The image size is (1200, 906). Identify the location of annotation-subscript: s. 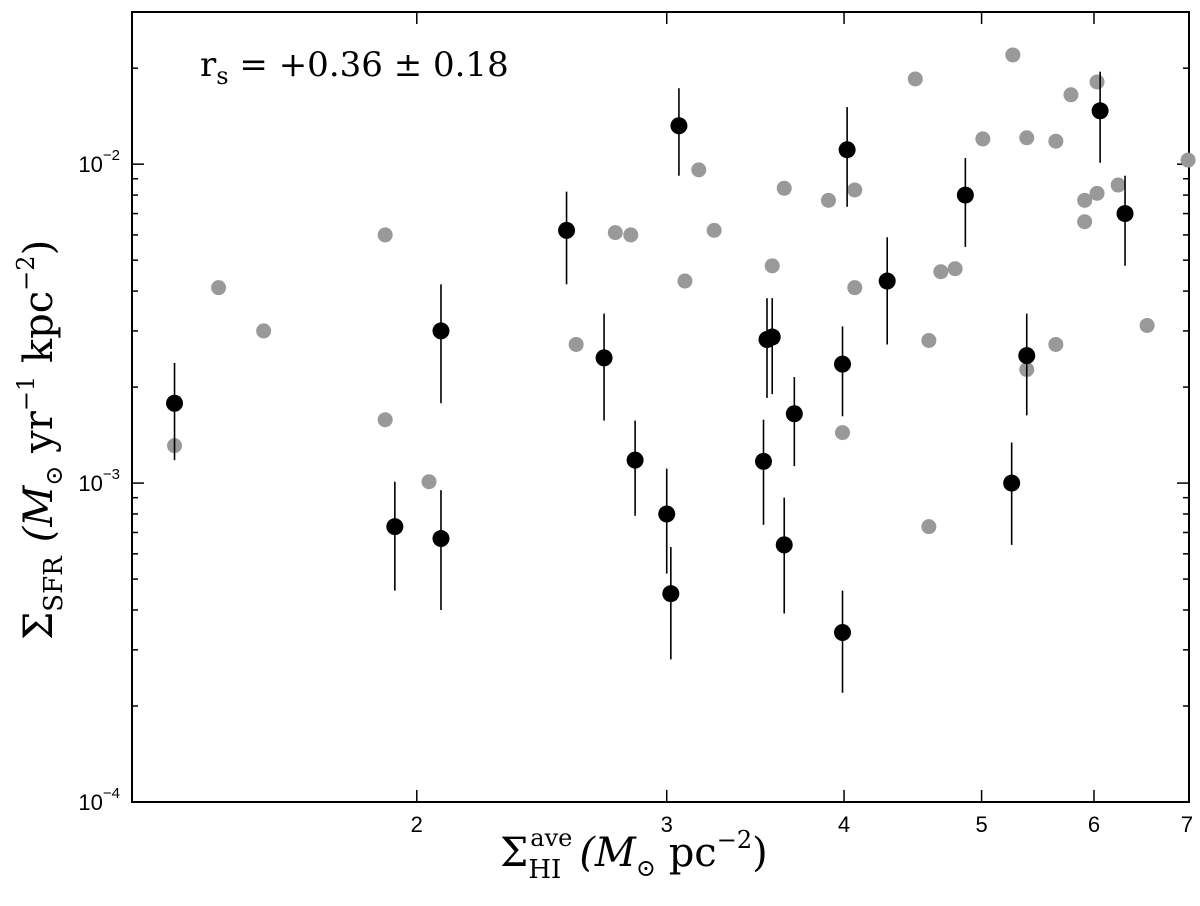
(222, 76).